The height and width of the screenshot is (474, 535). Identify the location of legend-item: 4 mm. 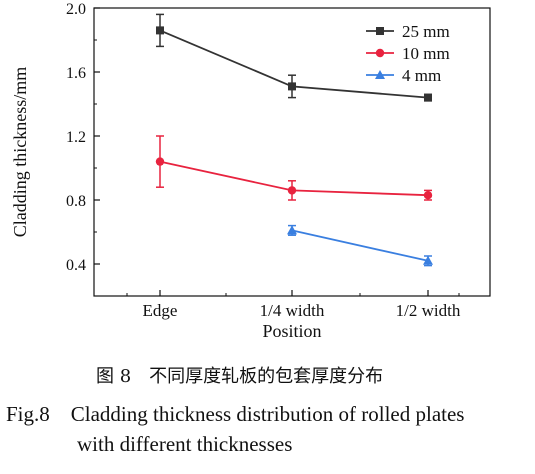
(403, 75).